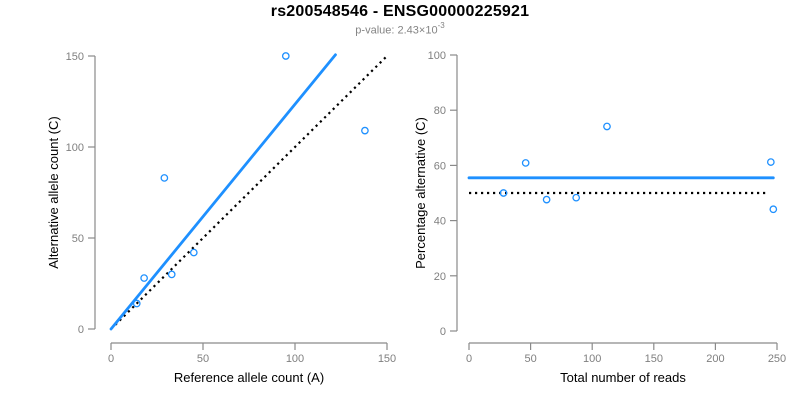  What do you see at coordinates (53, 192) in the screenshot?
I see `y-axis-title: Alternative allele count (C)` at bounding box center [53, 192].